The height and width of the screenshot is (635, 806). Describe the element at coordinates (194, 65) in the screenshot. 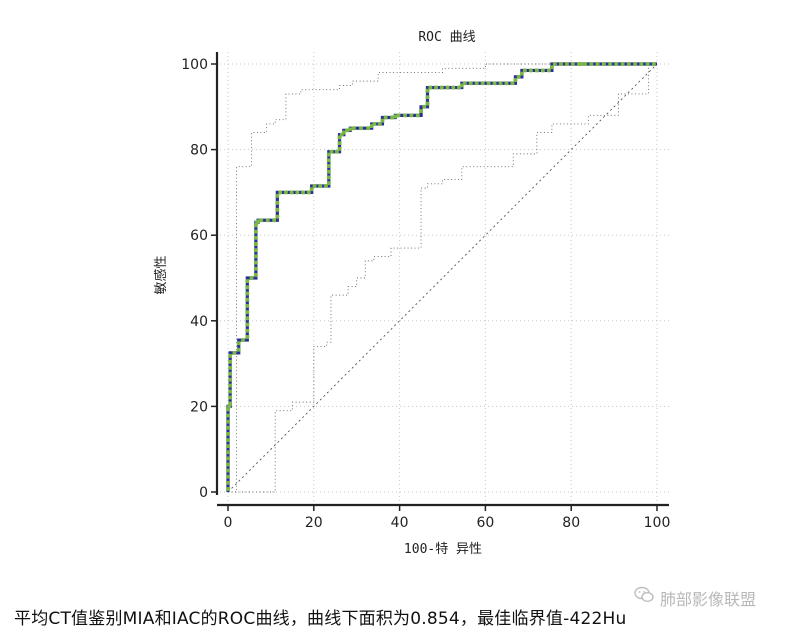

I see `y-tick-label: 100` at that location.